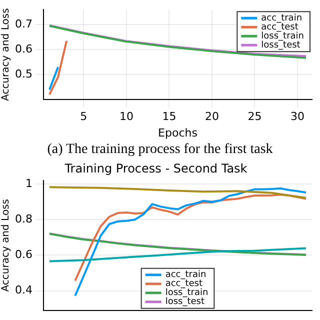  I want to click on x-axis-title: Epochs, so click(178, 133).